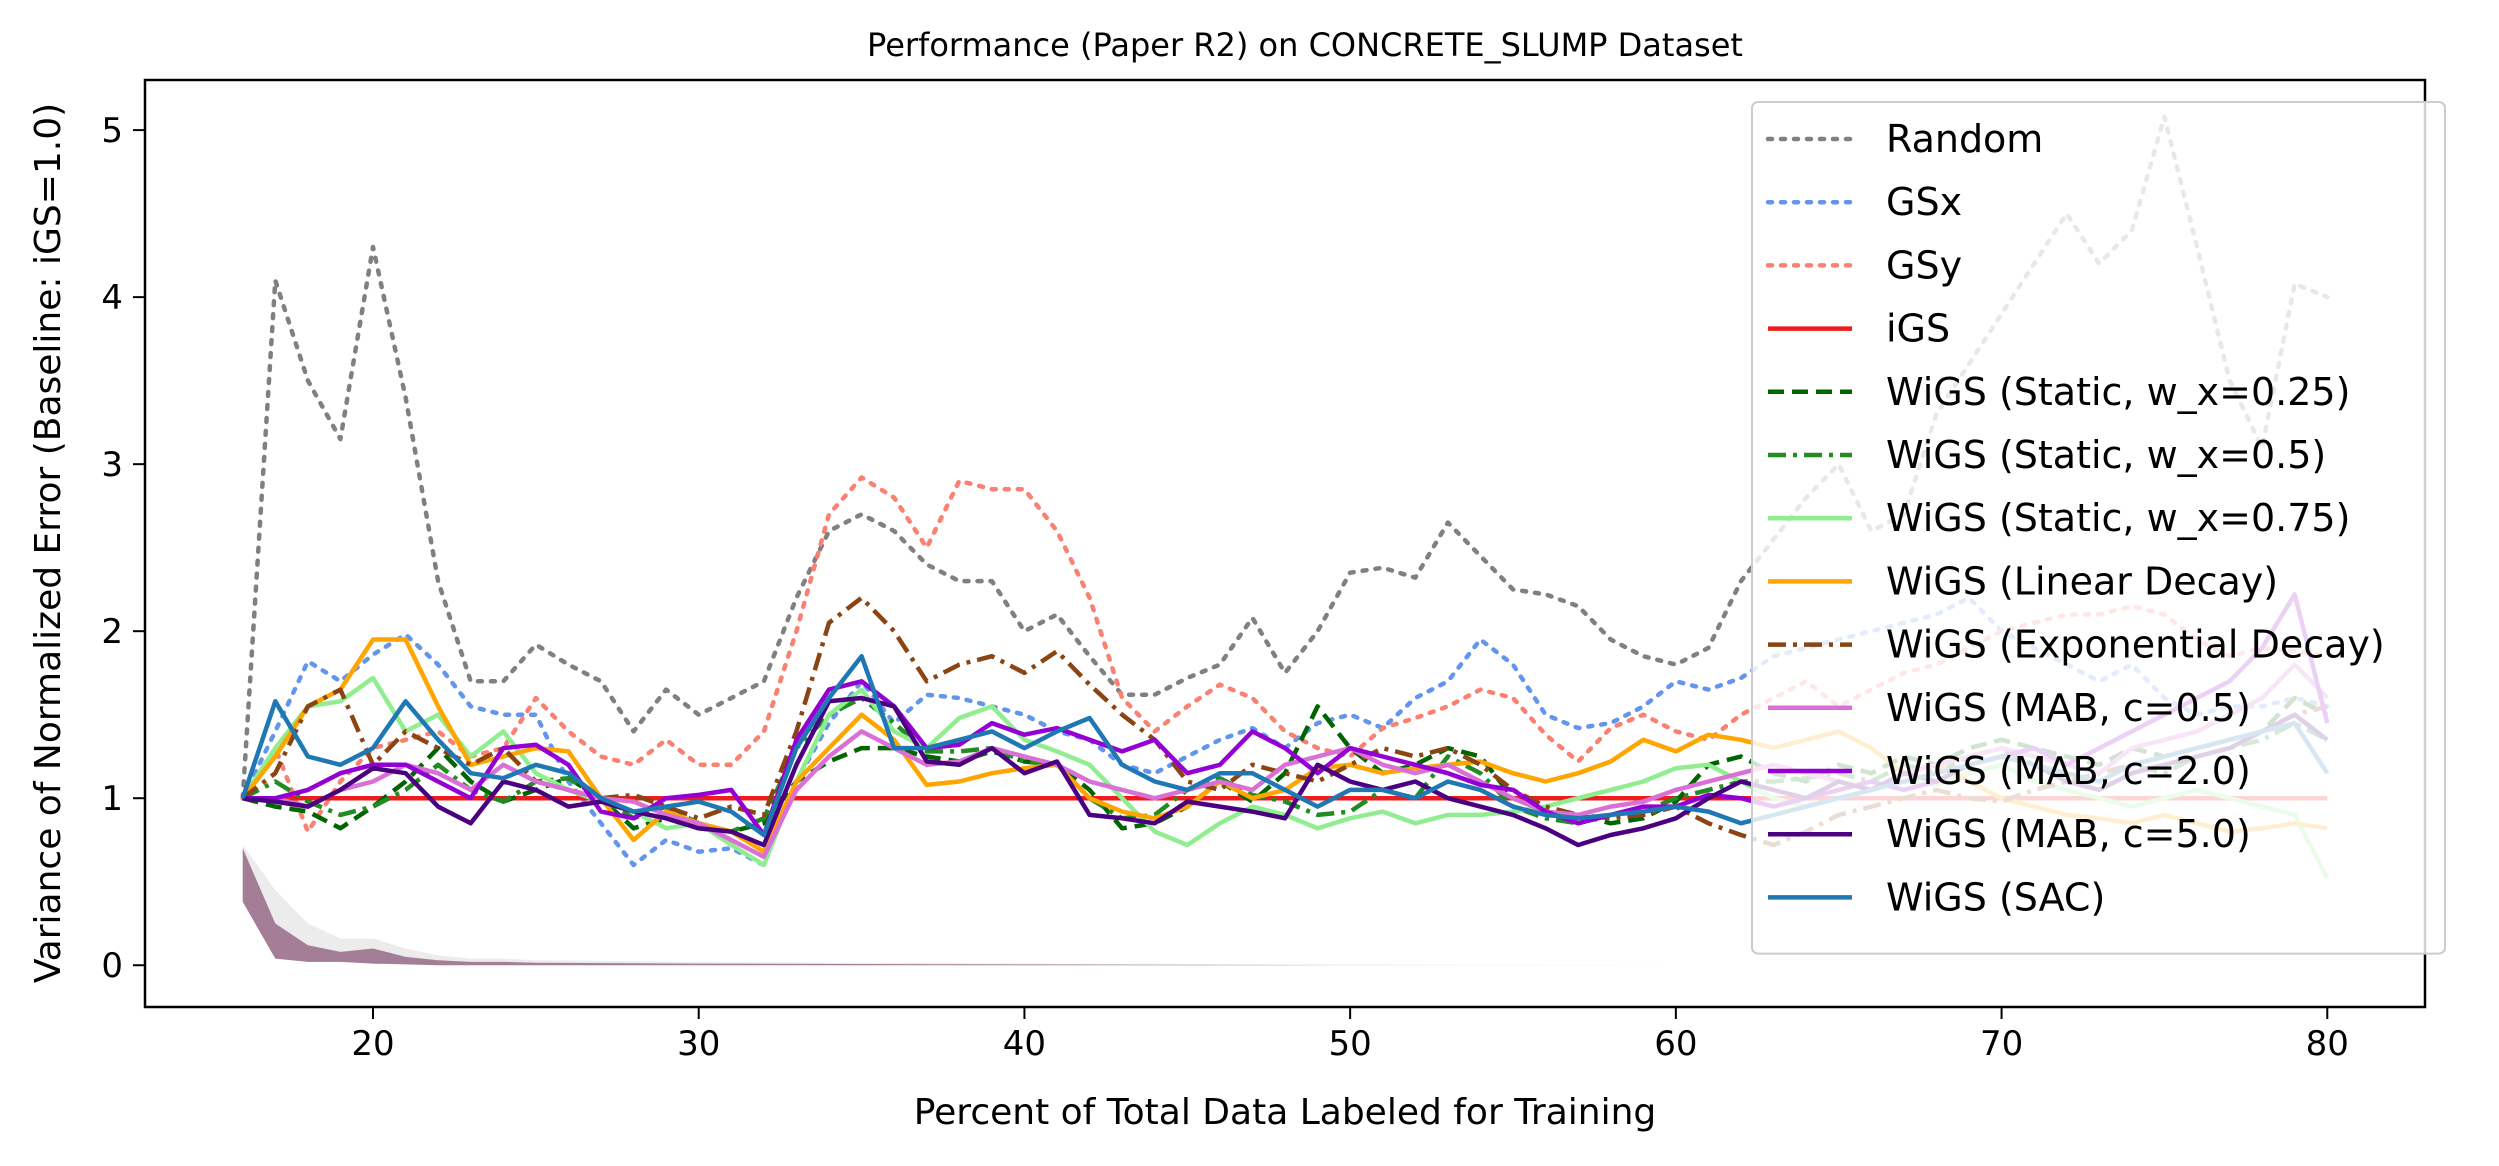 This screenshot has width=2499, height=1166. I want to click on y-tick-label: 1, so click(112, 799).